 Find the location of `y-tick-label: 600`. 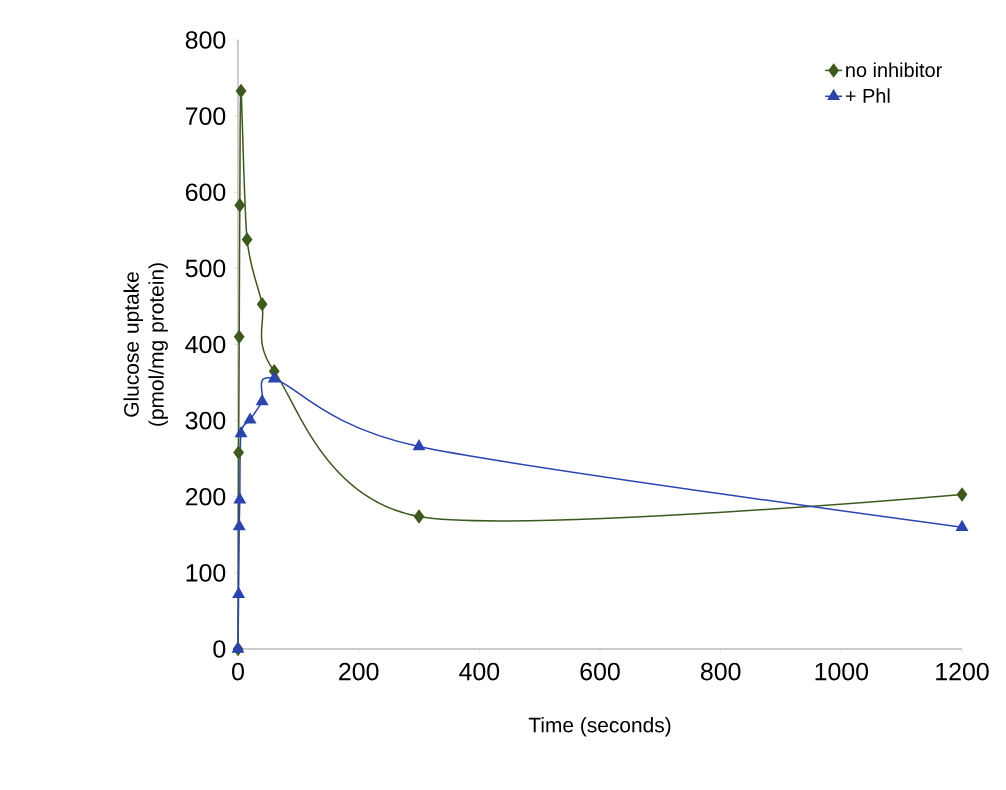

y-tick-label: 600 is located at coordinates (205, 192).